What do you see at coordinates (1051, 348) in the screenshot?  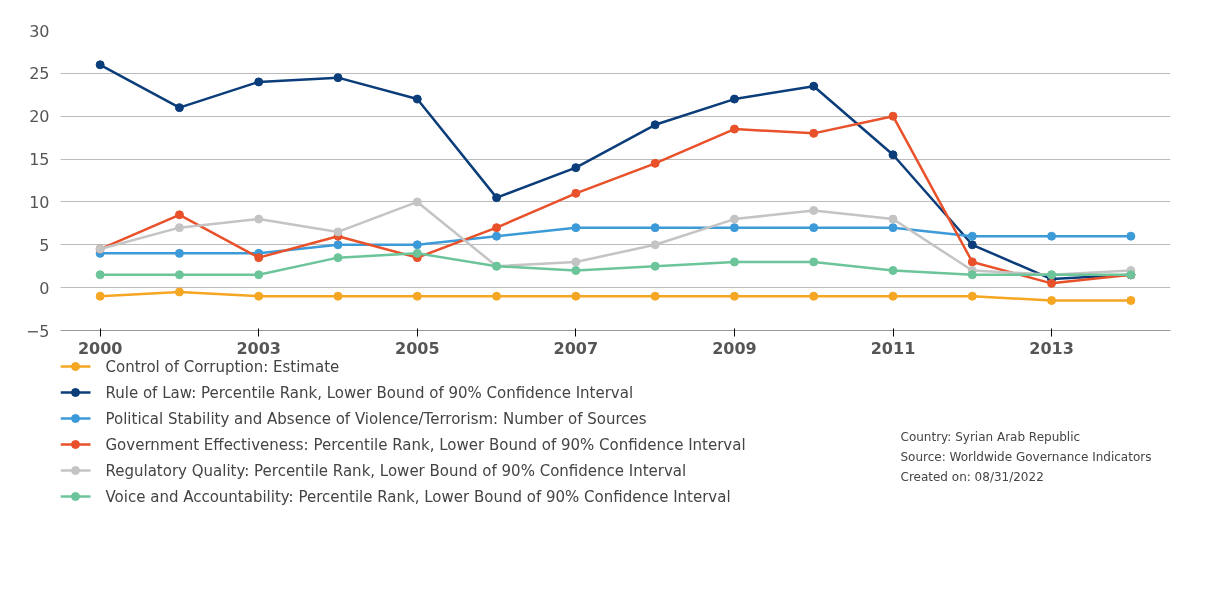 I see `x-tick-label: 2013` at bounding box center [1051, 348].